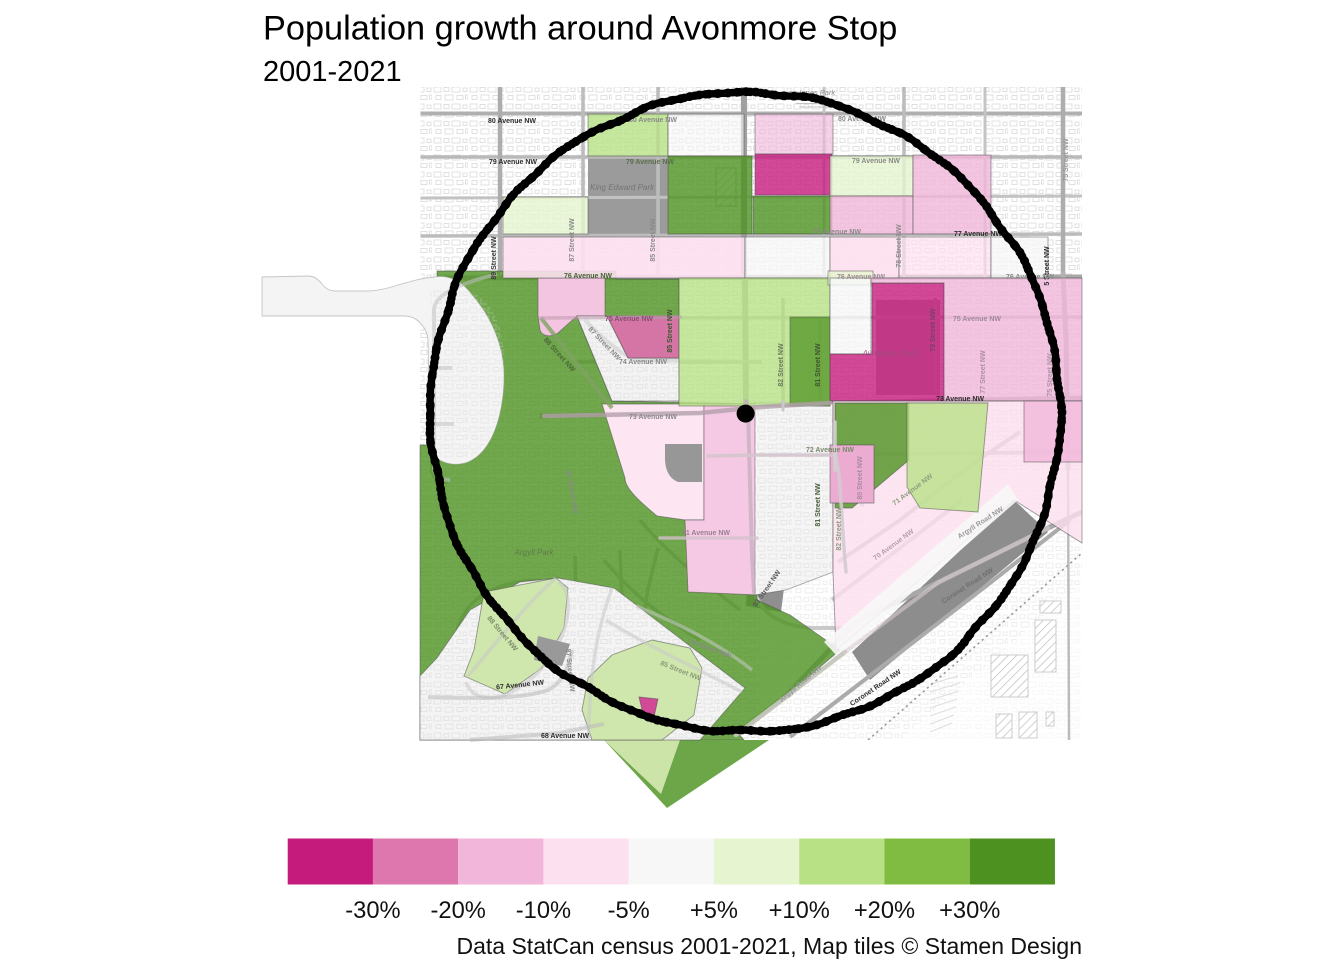 The image size is (1344, 960). I want to click on svg-text: +10%, so click(799, 911).